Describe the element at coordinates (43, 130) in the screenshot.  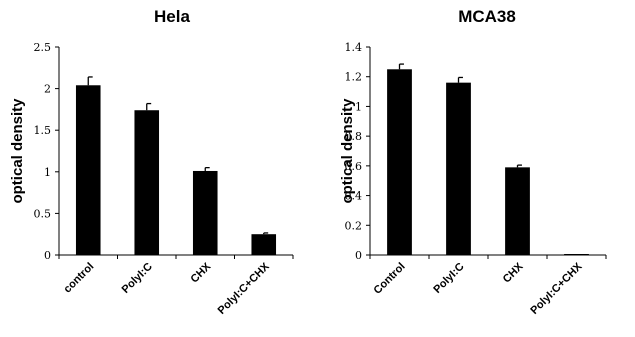
I see `y-tick-label: 1.5` at that location.